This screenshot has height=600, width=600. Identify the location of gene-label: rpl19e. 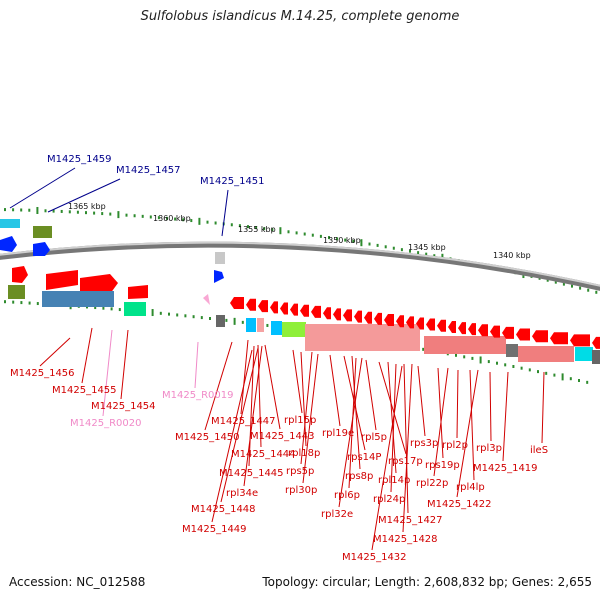
(338, 433).